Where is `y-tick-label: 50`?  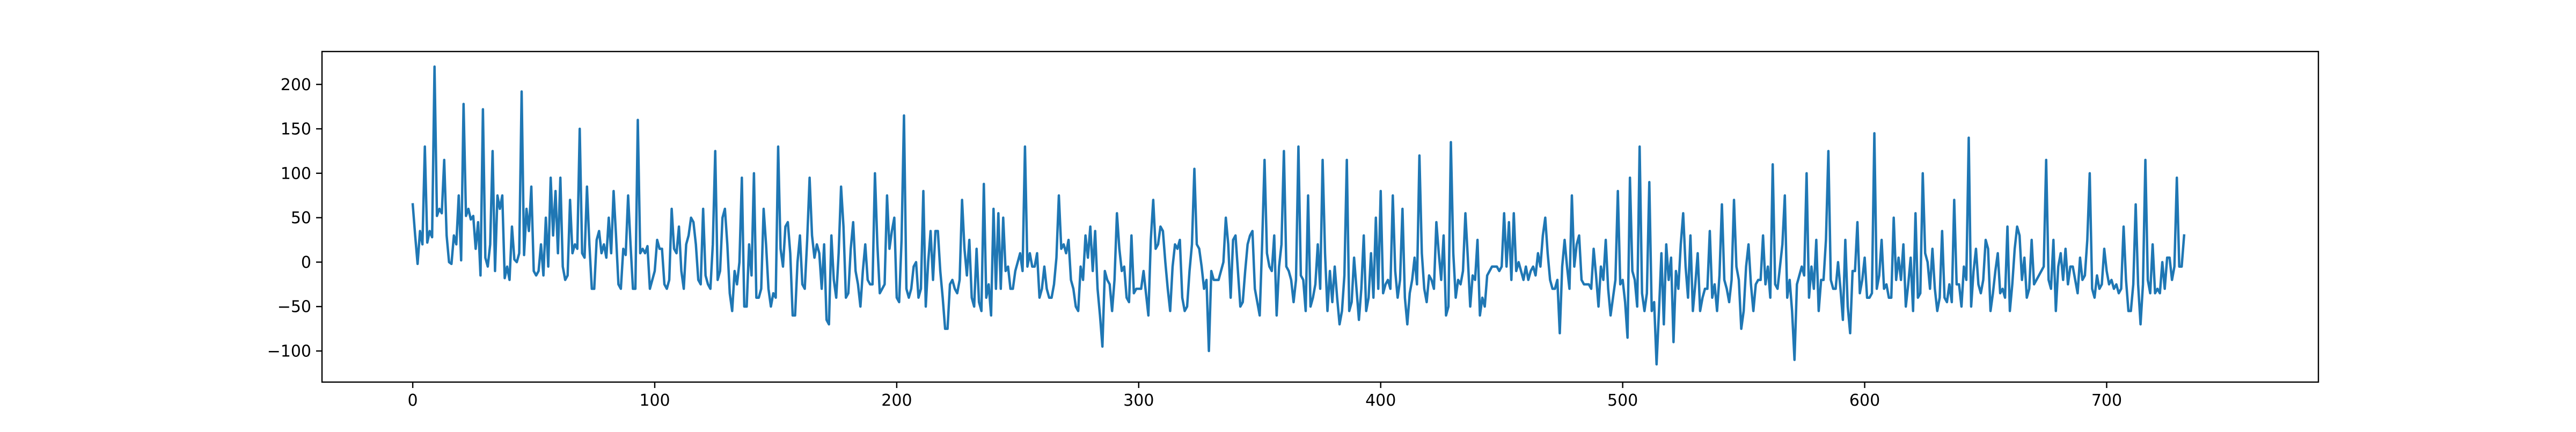
y-tick-label: 50 is located at coordinates (301, 218).